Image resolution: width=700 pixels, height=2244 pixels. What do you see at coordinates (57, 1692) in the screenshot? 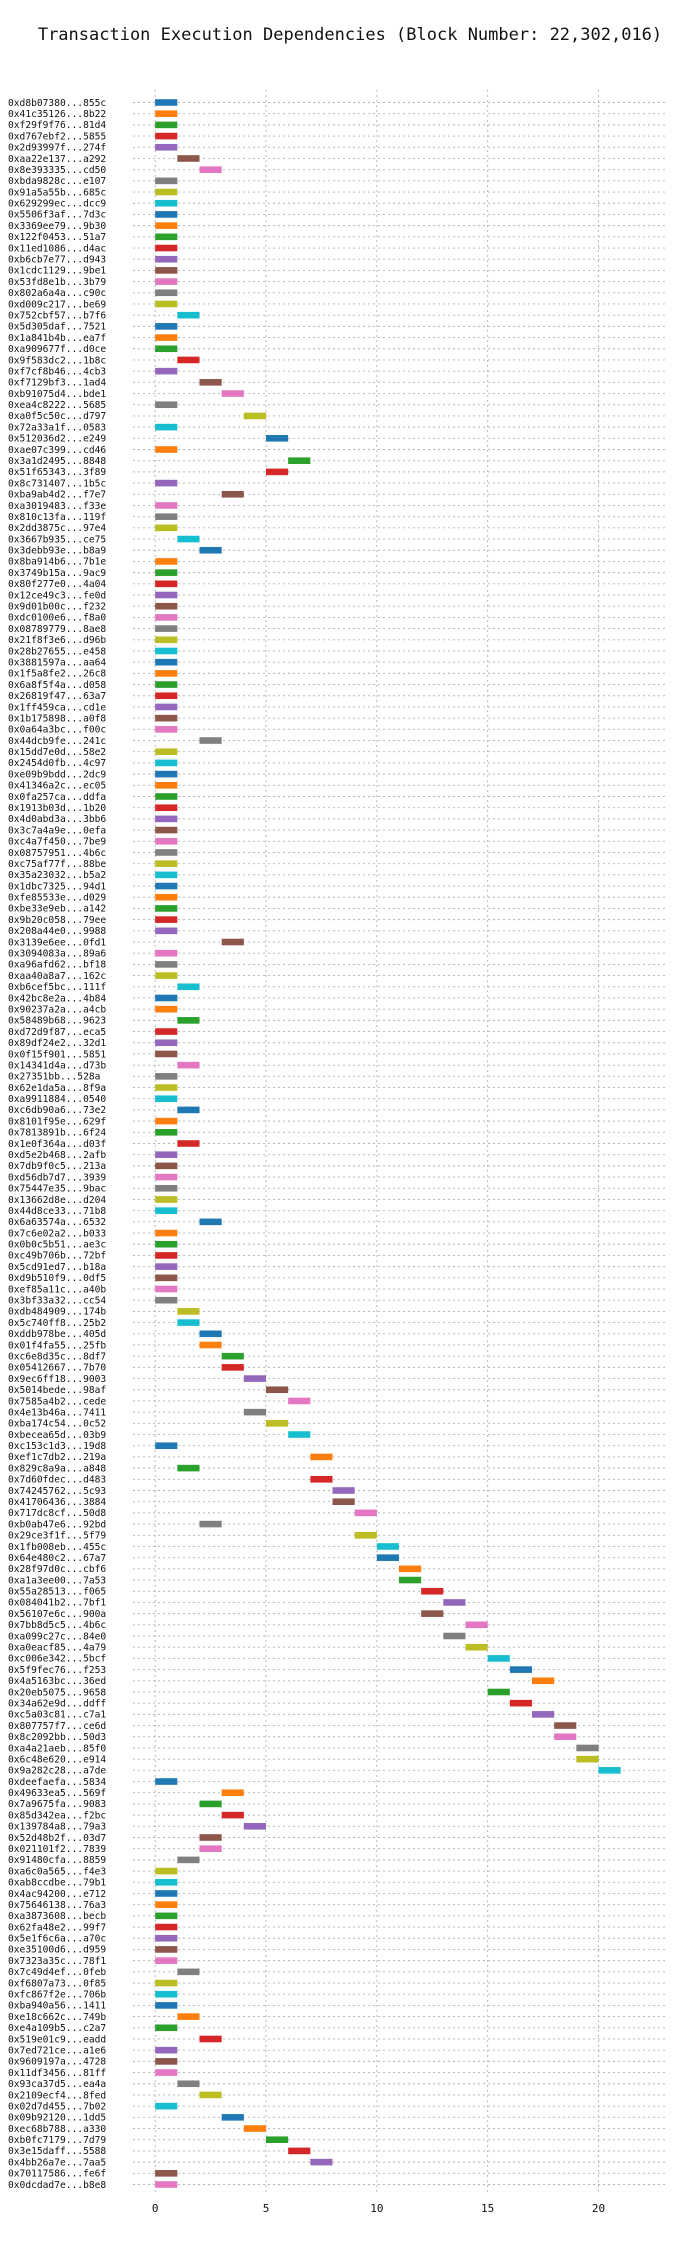
I see `transaction-label: 0x20eb5075...9658` at bounding box center [57, 1692].